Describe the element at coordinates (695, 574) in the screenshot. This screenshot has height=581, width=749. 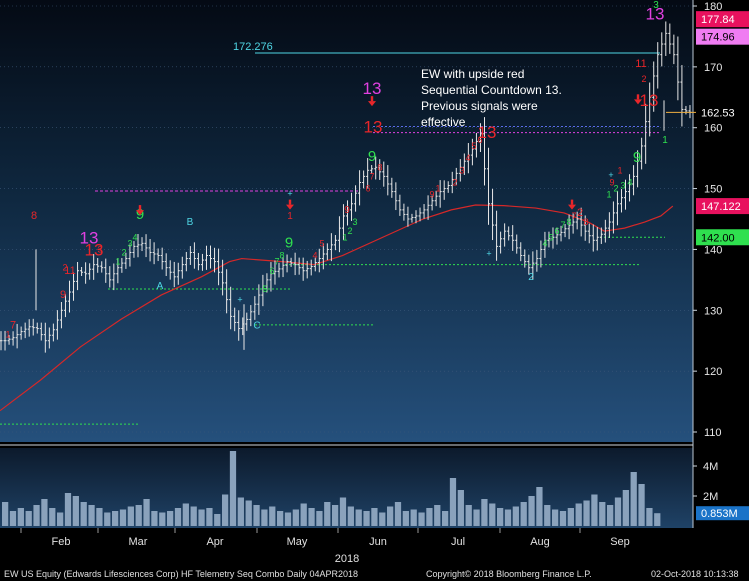
I see `footer-timestamp: 02-Oct-2018 10:13:38` at that location.